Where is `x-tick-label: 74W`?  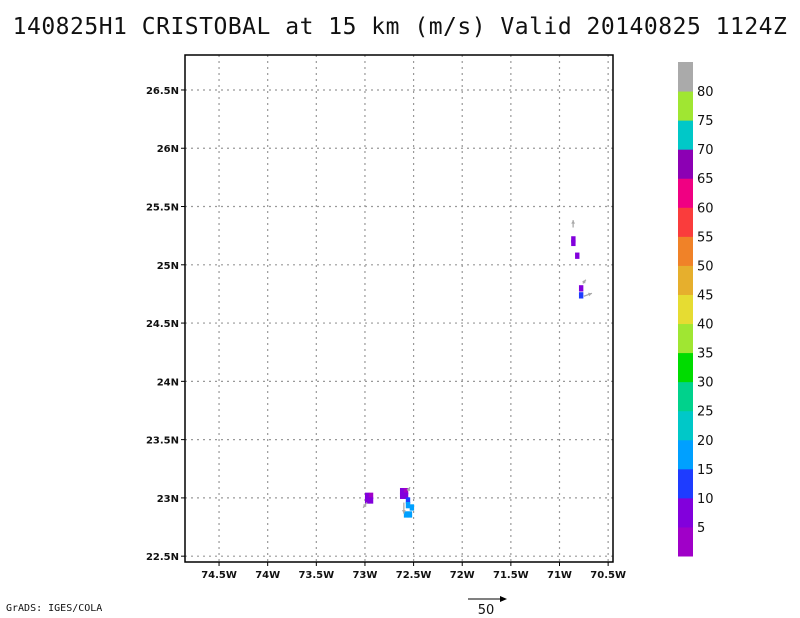 x-tick-label: 74W is located at coordinates (267, 575).